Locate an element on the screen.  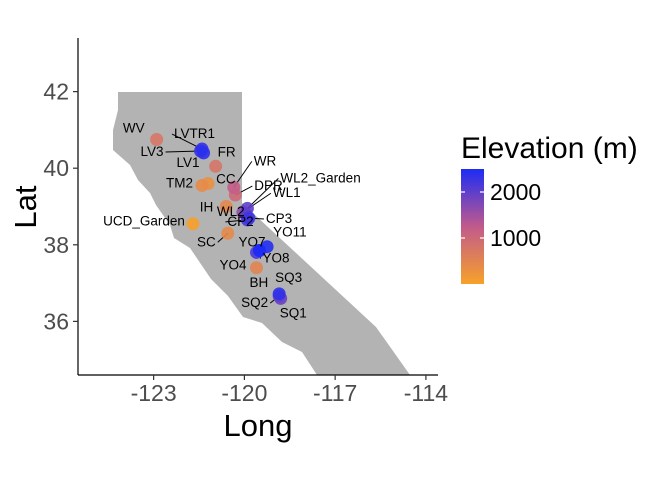
site-label: WL2 is located at coordinates (231, 211).